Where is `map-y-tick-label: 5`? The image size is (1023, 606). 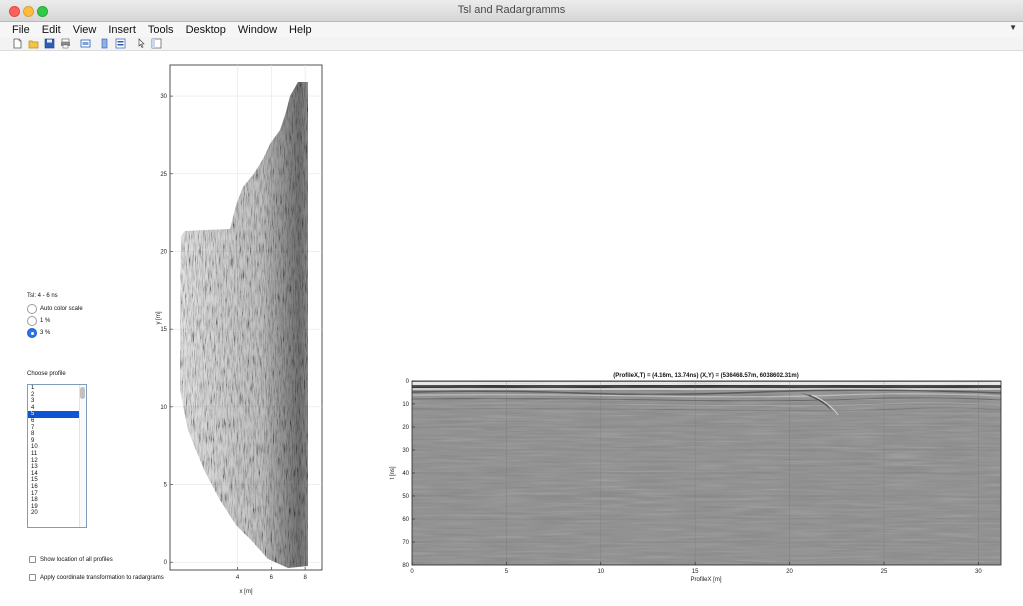
map-y-tick-label: 5 is located at coordinates (166, 486).